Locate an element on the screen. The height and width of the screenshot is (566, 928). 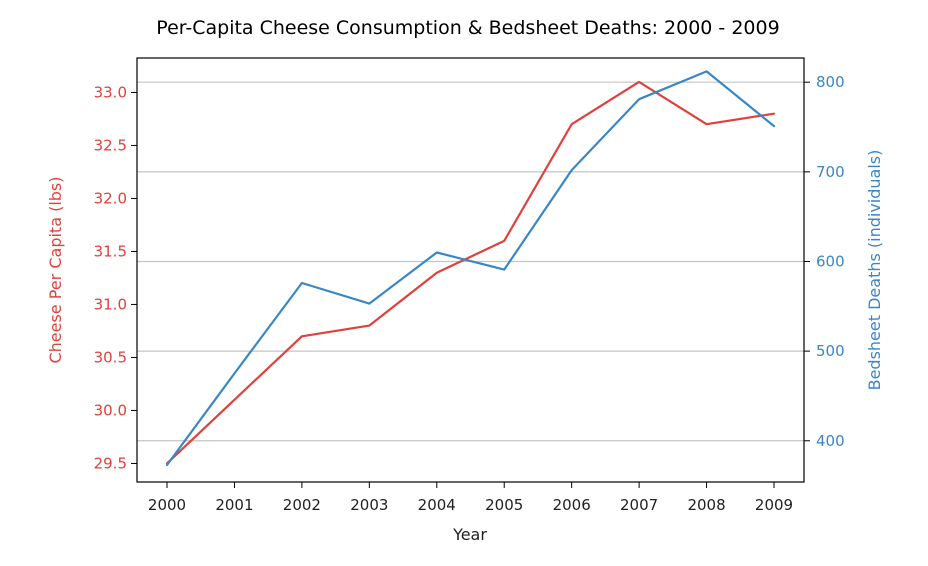
x-tick-label: 2002 is located at coordinates (302, 505).